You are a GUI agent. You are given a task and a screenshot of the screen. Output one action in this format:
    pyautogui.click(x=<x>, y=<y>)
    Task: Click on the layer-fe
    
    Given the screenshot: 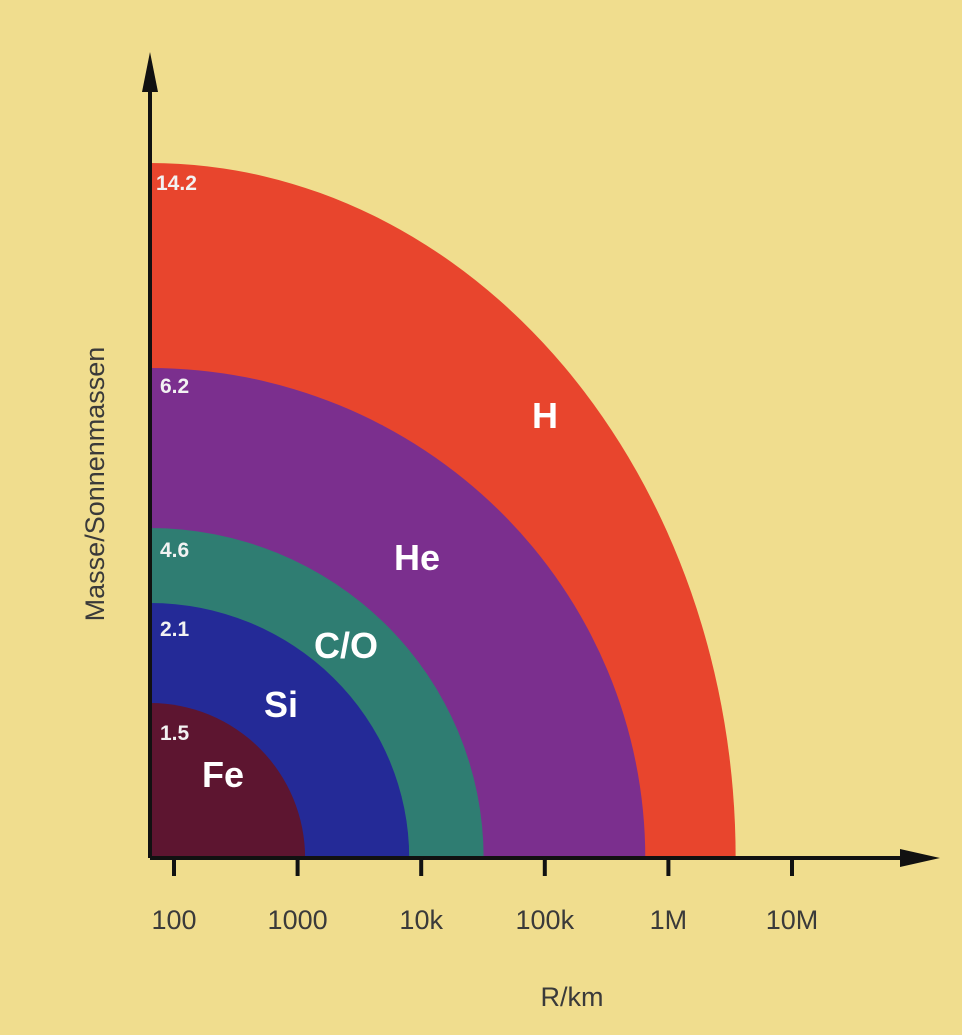 What is the action you would take?
    pyautogui.click(x=228, y=780)
    